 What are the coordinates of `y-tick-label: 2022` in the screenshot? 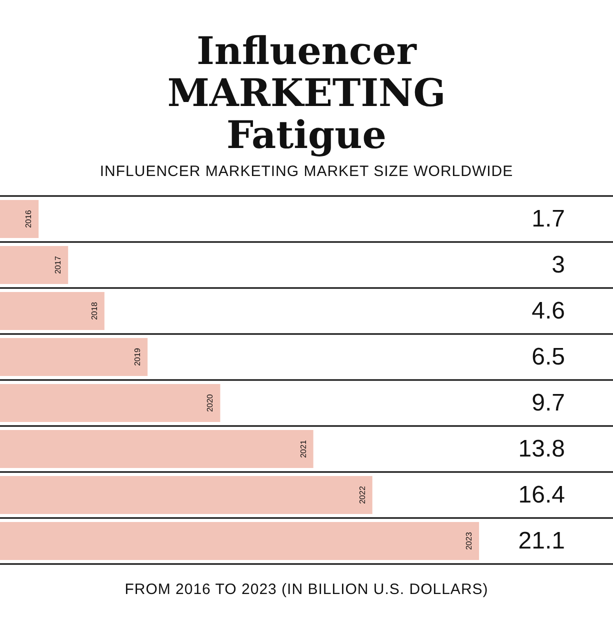 It's located at (362, 495).